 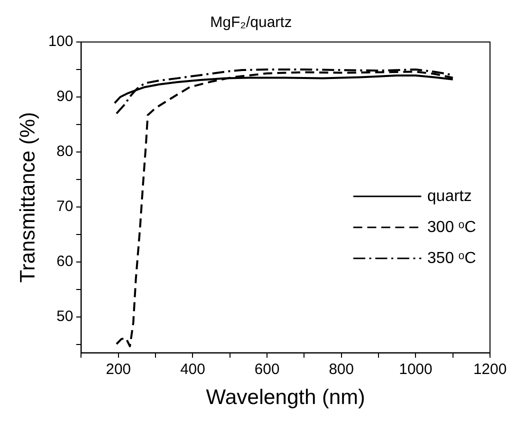 I want to click on y-tick-label: 100, so click(x=61, y=41).